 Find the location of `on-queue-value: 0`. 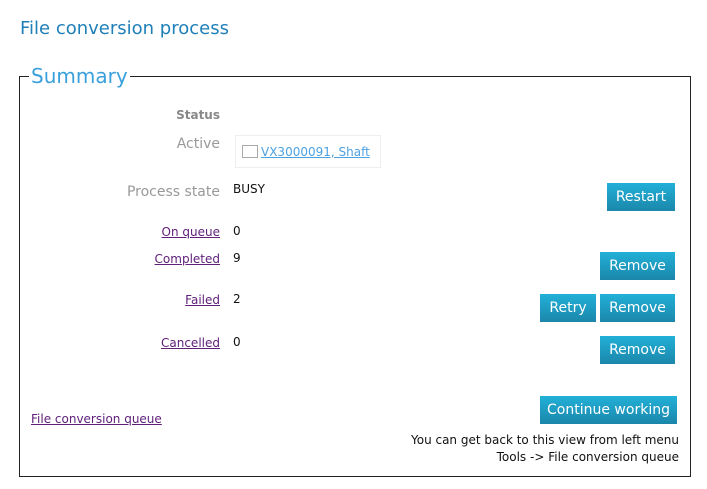

on-queue-value: 0 is located at coordinates (237, 231).